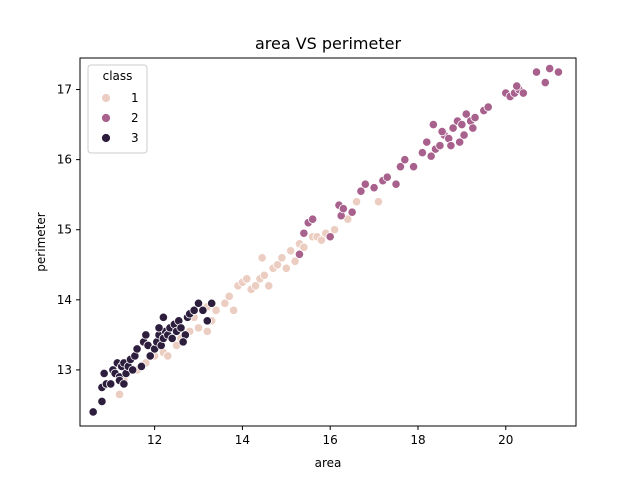 The height and width of the screenshot is (480, 640). What do you see at coordinates (135, 98) in the screenshot?
I see `legend-label-class-1: 1` at bounding box center [135, 98].